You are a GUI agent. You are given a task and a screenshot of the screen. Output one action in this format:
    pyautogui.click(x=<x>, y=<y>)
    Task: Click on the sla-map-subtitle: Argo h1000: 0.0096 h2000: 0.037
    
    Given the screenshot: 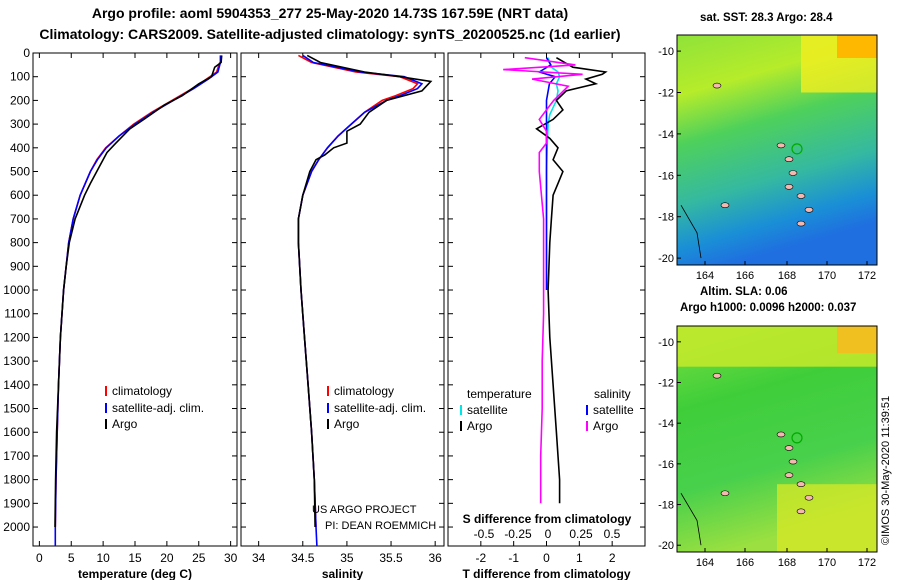 What is the action you would take?
    pyautogui.click(x=768, y=308)
    